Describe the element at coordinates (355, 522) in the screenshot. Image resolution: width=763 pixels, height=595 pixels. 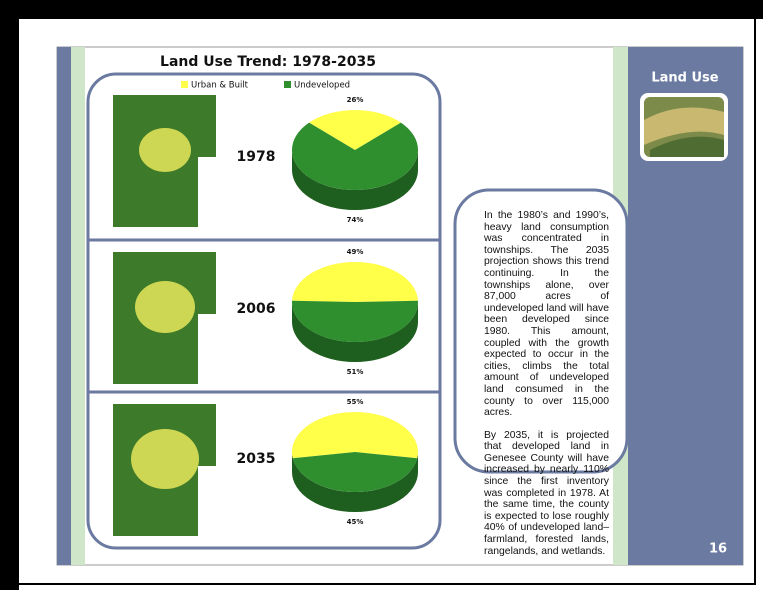
I see `value-label: 45%` at that location.